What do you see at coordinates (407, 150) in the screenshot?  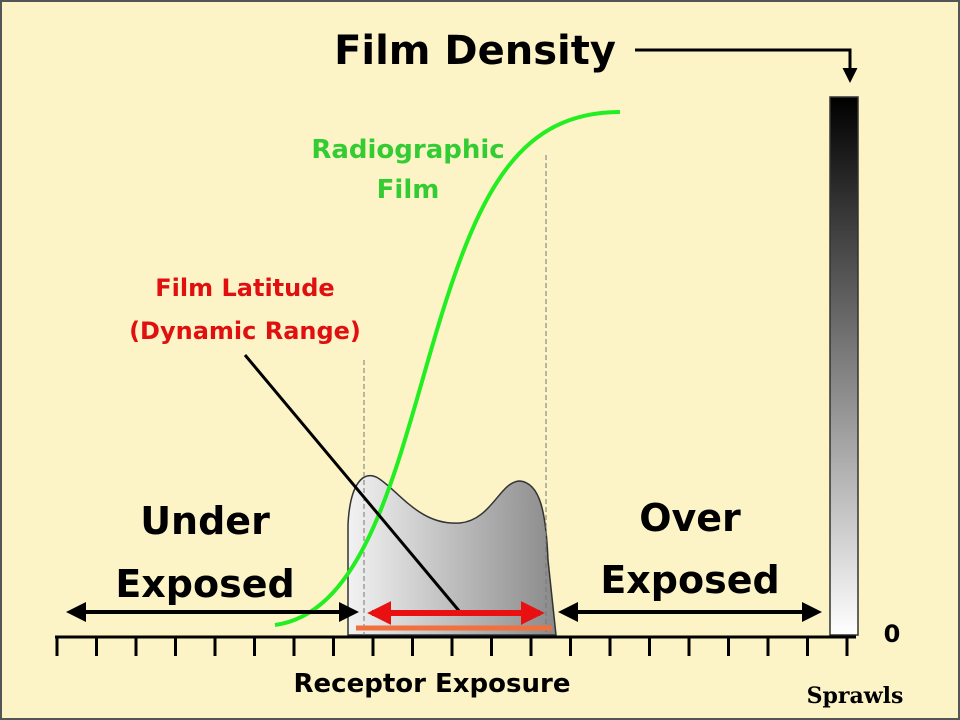 I see `curve-label: Radiographic` at bounding box center [407, 150].